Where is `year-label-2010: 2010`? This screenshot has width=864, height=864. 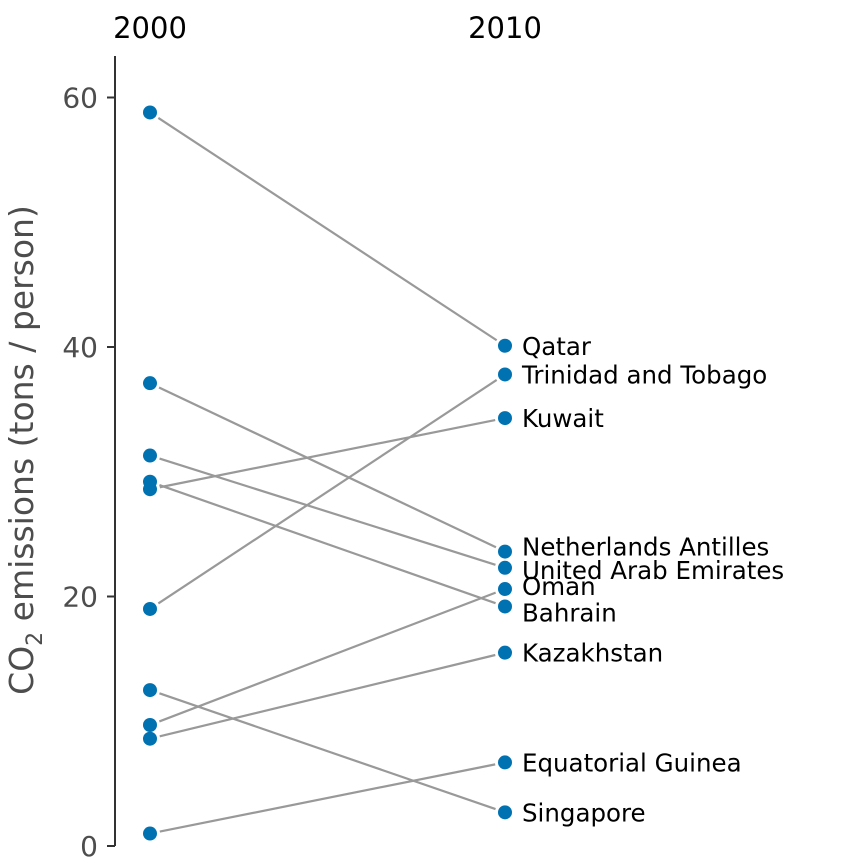
year-label-2010: 2010 is located at coordinates (505, 28).